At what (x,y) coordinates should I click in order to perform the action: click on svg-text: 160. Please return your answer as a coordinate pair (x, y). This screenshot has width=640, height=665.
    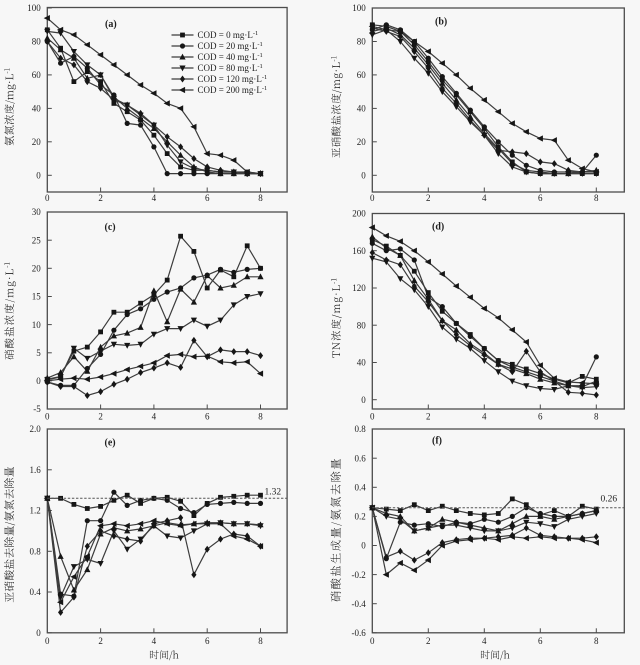
    Looking at the image, I should click on (359, 251).